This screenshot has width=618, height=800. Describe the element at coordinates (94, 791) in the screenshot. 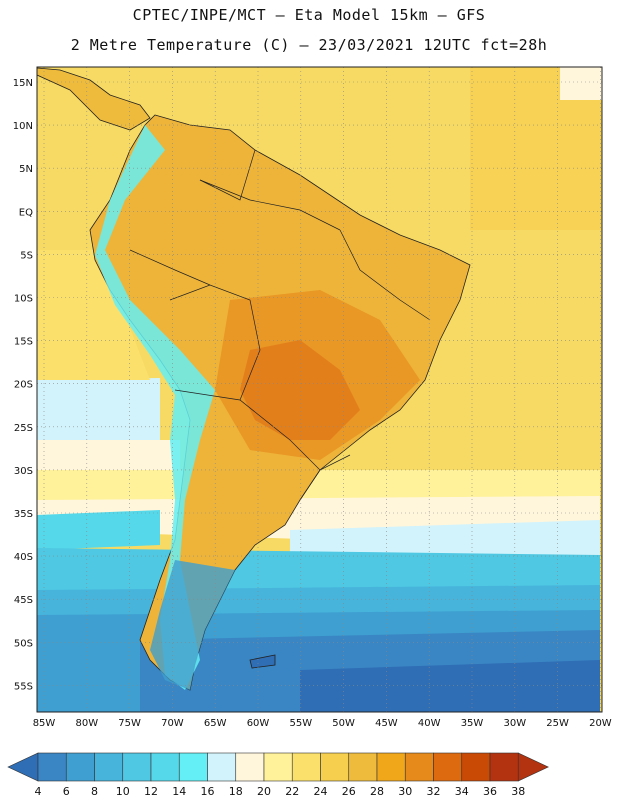

I see `colorbar-value: 8` at that location.